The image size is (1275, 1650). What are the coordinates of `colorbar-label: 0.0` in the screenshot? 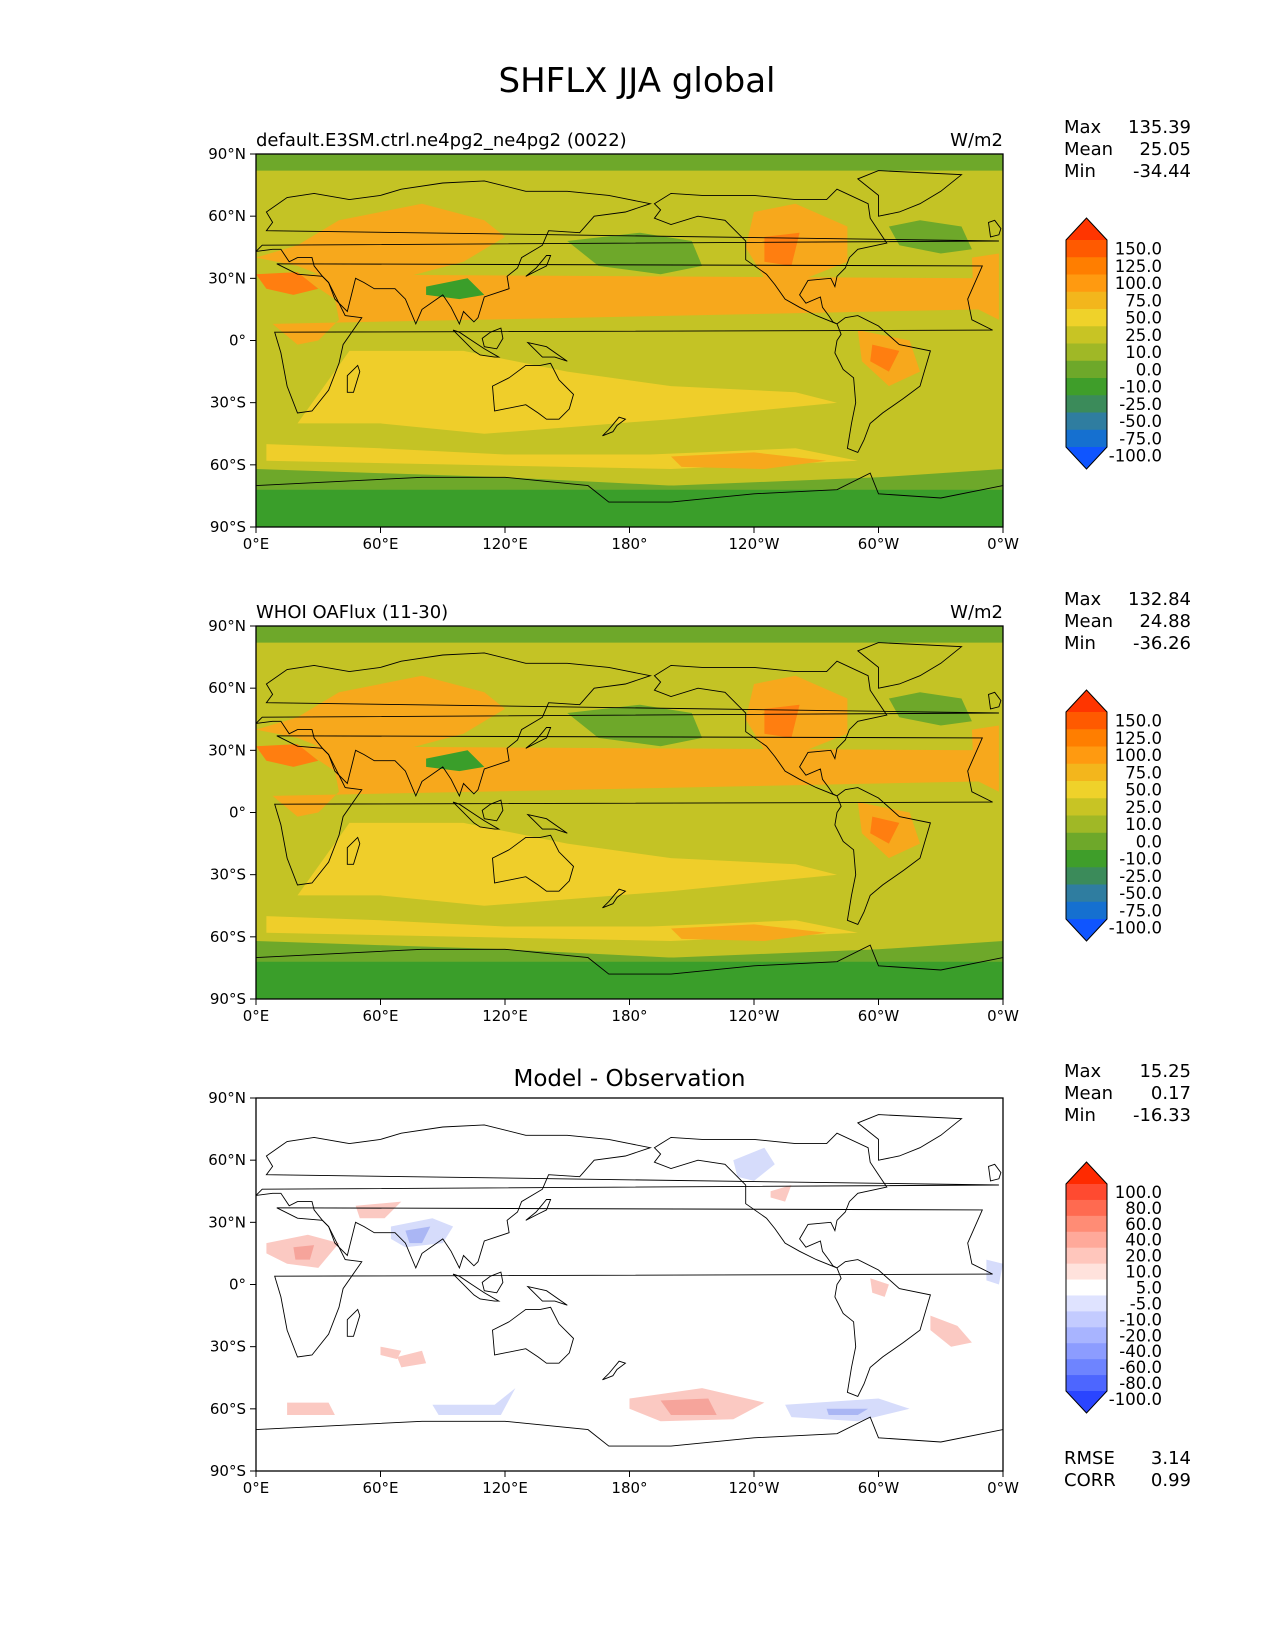 It's located at (1149, 841).